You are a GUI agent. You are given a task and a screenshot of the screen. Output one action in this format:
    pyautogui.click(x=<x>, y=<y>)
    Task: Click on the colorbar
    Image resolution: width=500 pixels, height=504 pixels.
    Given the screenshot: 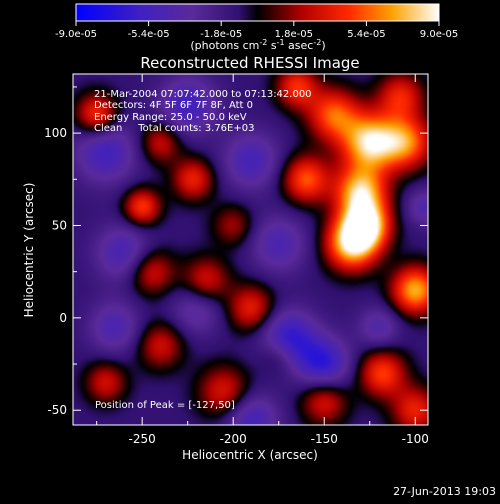 What is the action you would take?
    pyautogui.click(x=257, y=12)
    